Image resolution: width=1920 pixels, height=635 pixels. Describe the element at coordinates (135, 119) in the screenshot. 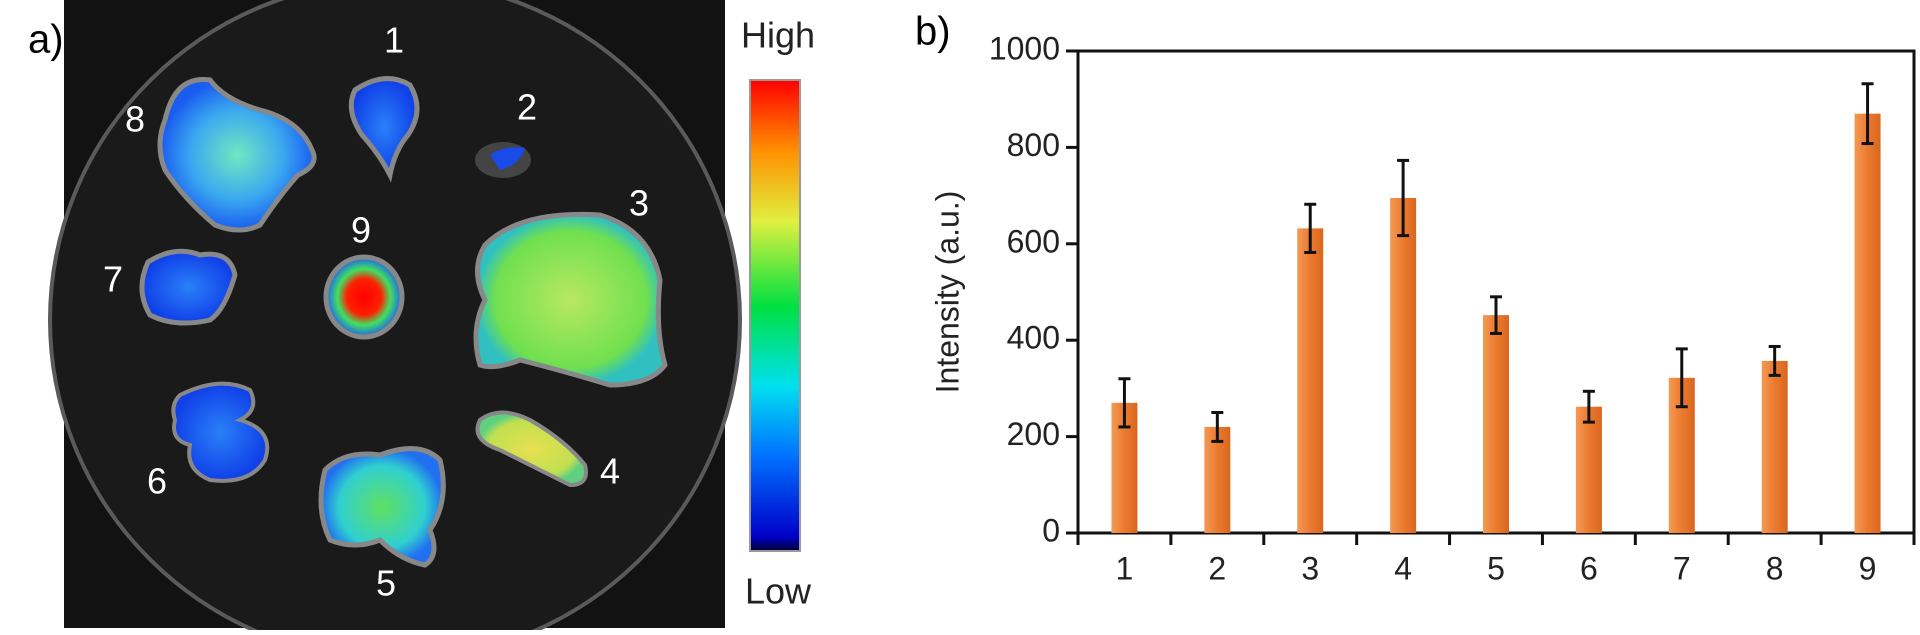

I see `organ-label: 8` at that location.